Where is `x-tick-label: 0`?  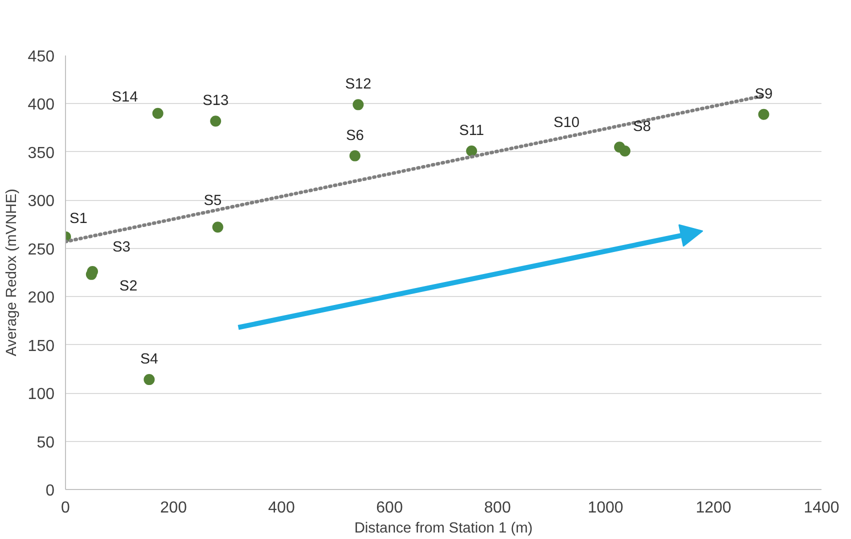
x-tick-label: 0 is located at coordinates (65, 508).